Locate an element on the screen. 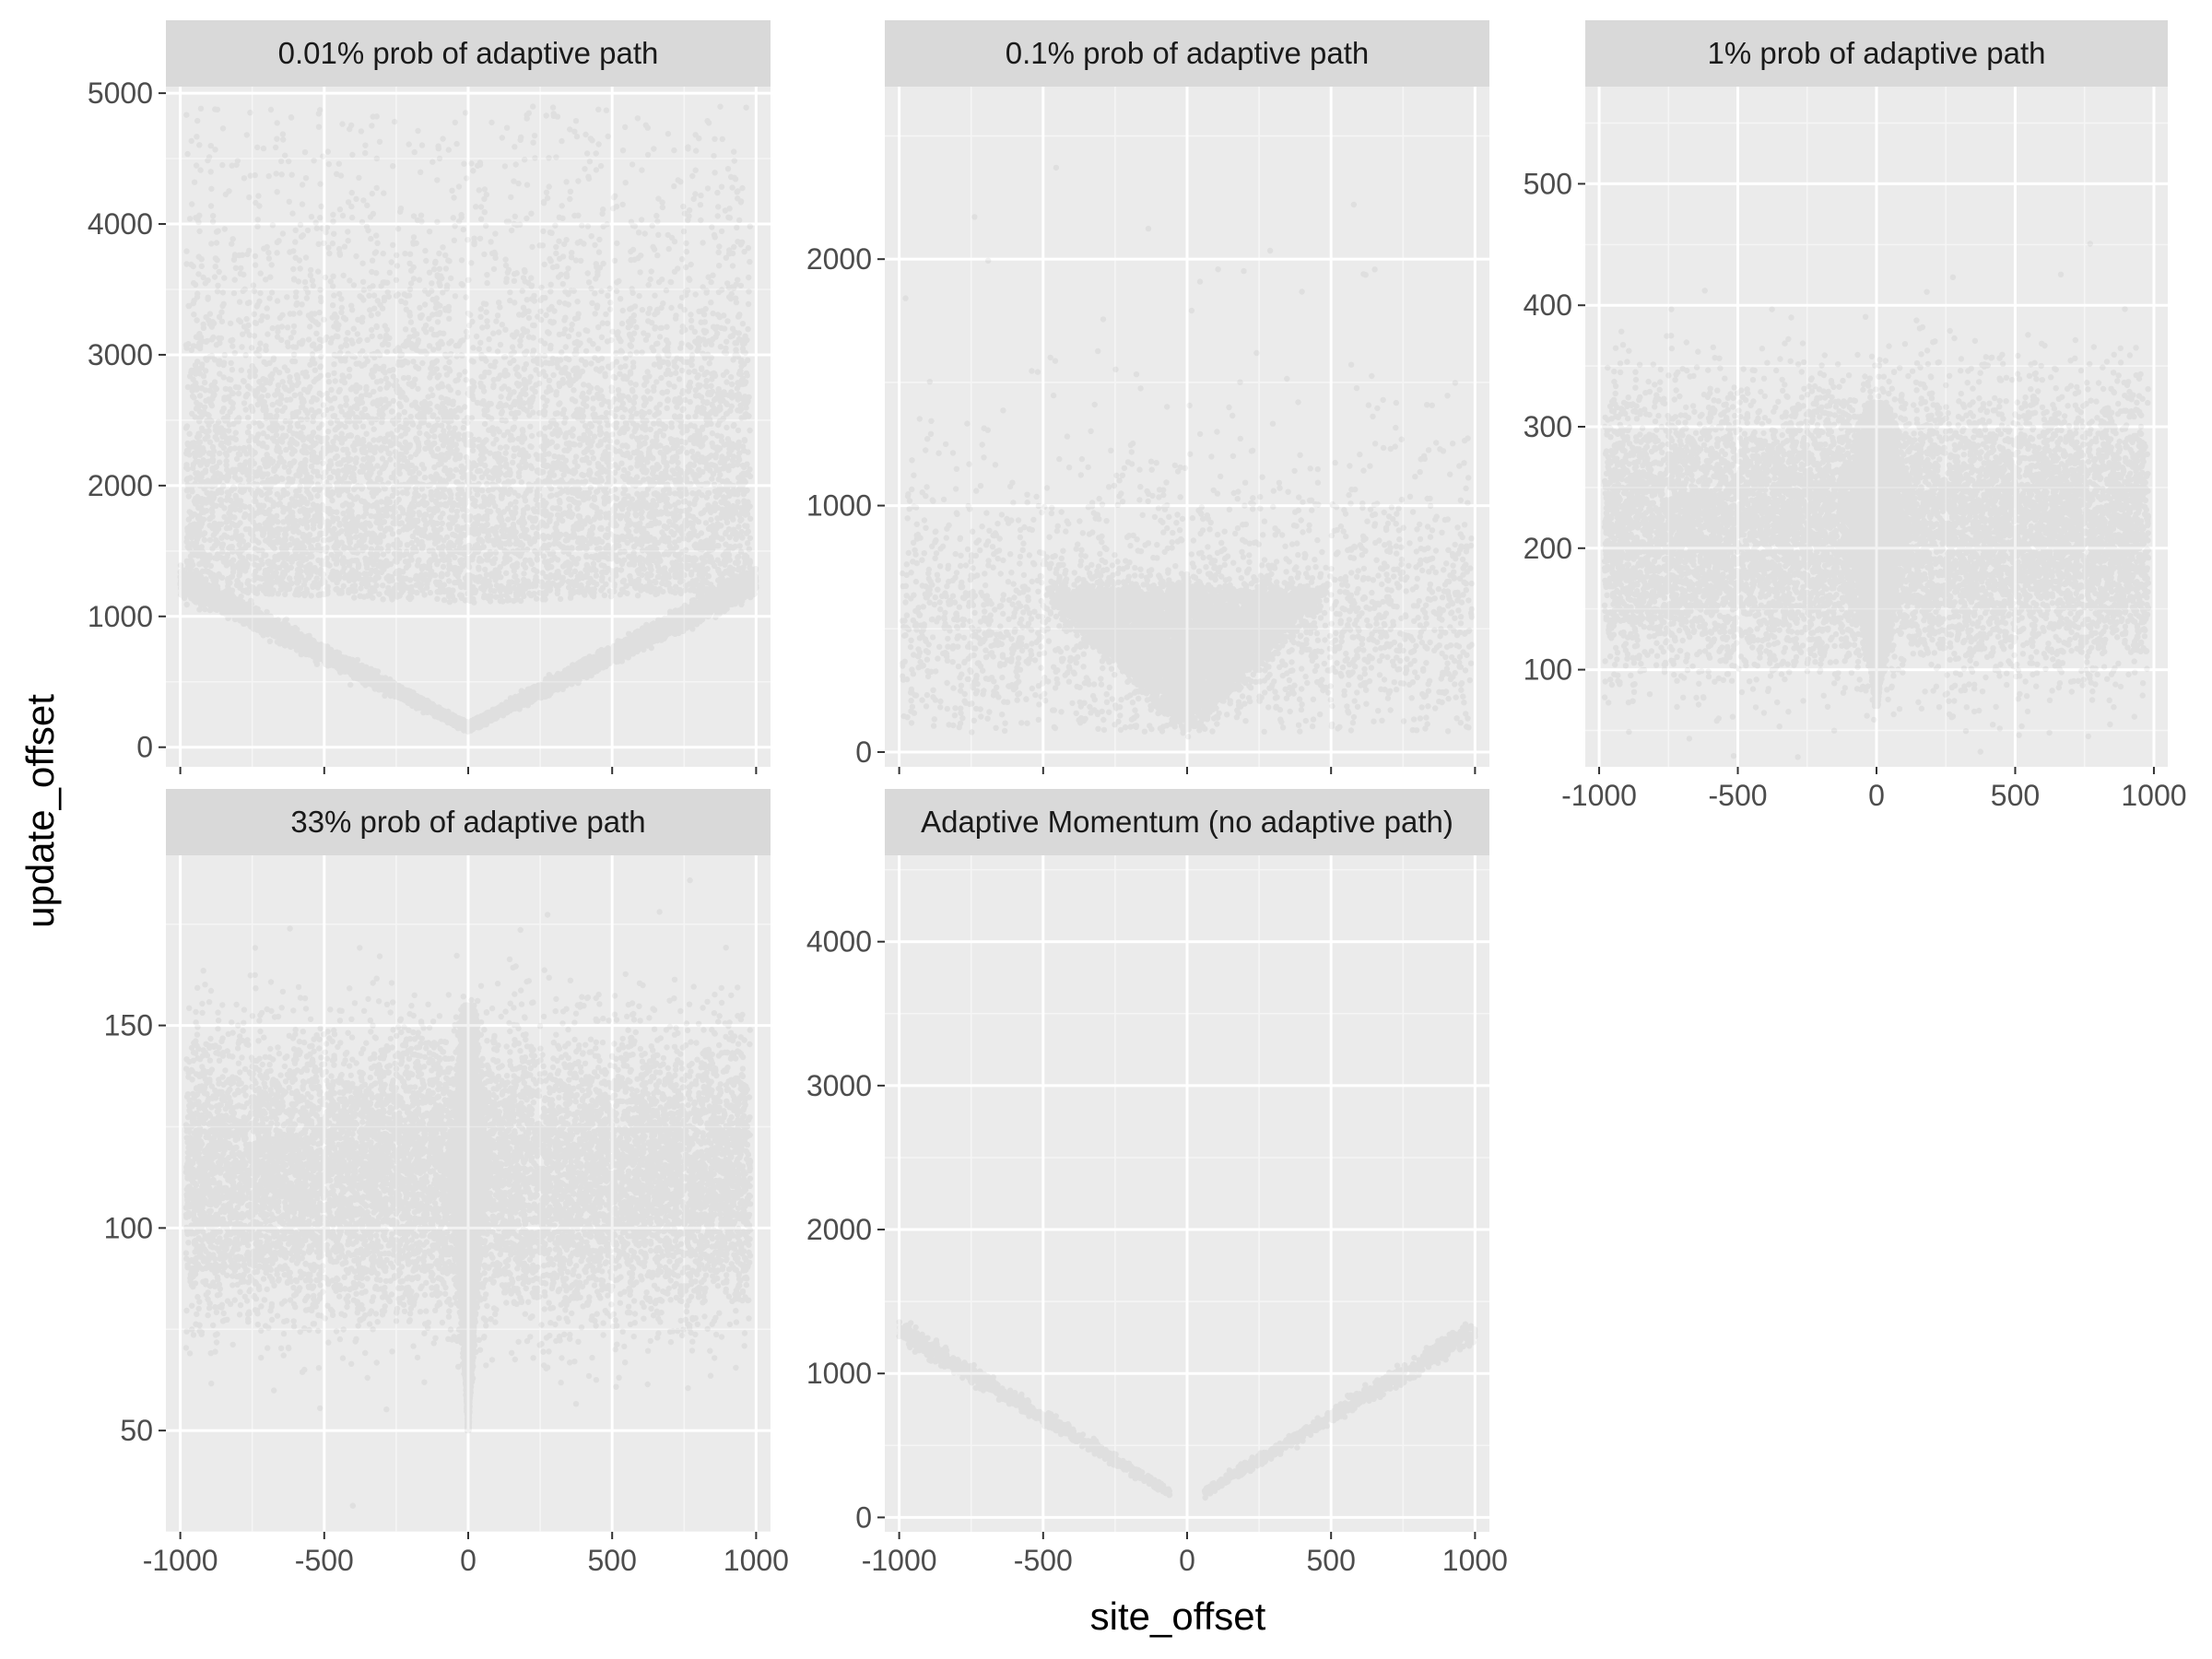 This screenshot has height=1659, width=2212. y-tick-label: 150 is located at coordinates (128, 1025).